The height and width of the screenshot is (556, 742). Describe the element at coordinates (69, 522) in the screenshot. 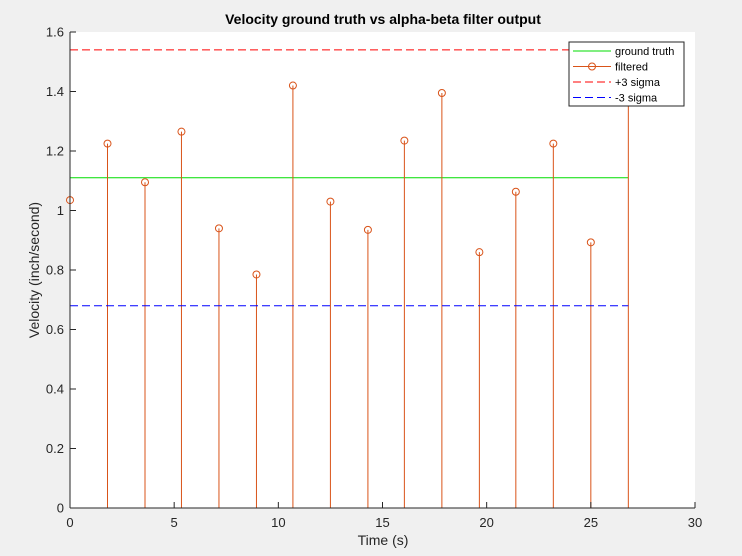

I see `x-tick-label: 0` at that location.